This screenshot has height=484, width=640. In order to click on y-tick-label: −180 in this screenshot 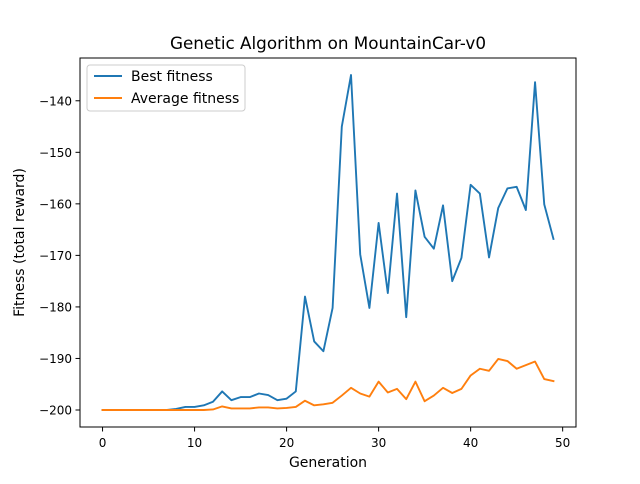, I will do `click(55, 307)`.